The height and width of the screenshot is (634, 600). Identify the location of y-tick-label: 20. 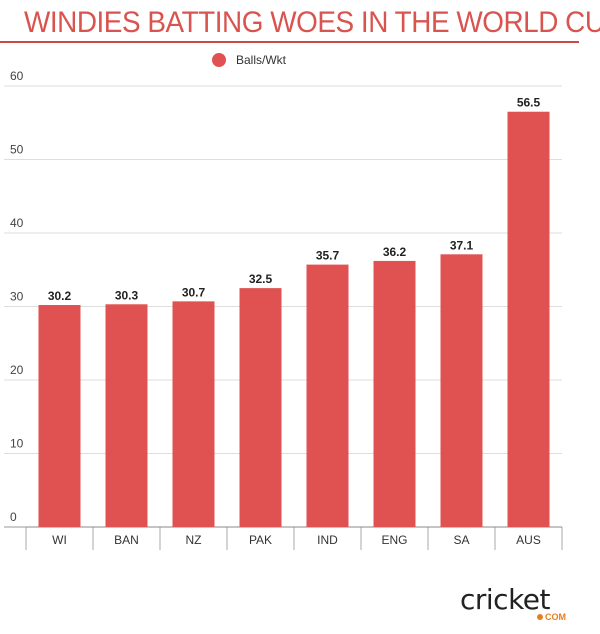
(17, 370).